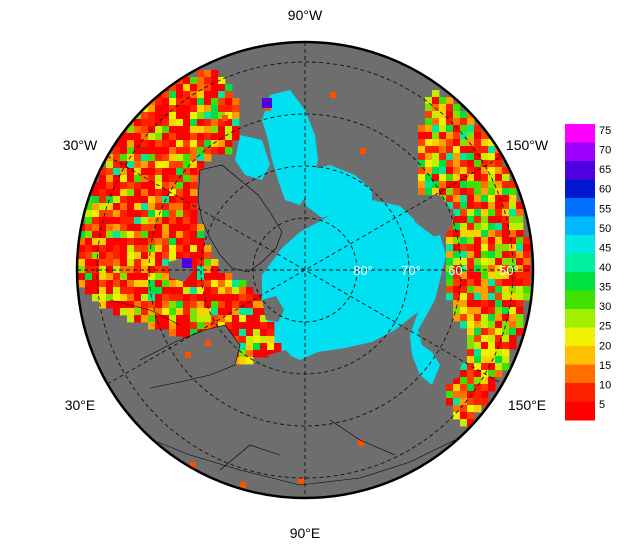  I want to click on purple-cell, so click(267, 103).